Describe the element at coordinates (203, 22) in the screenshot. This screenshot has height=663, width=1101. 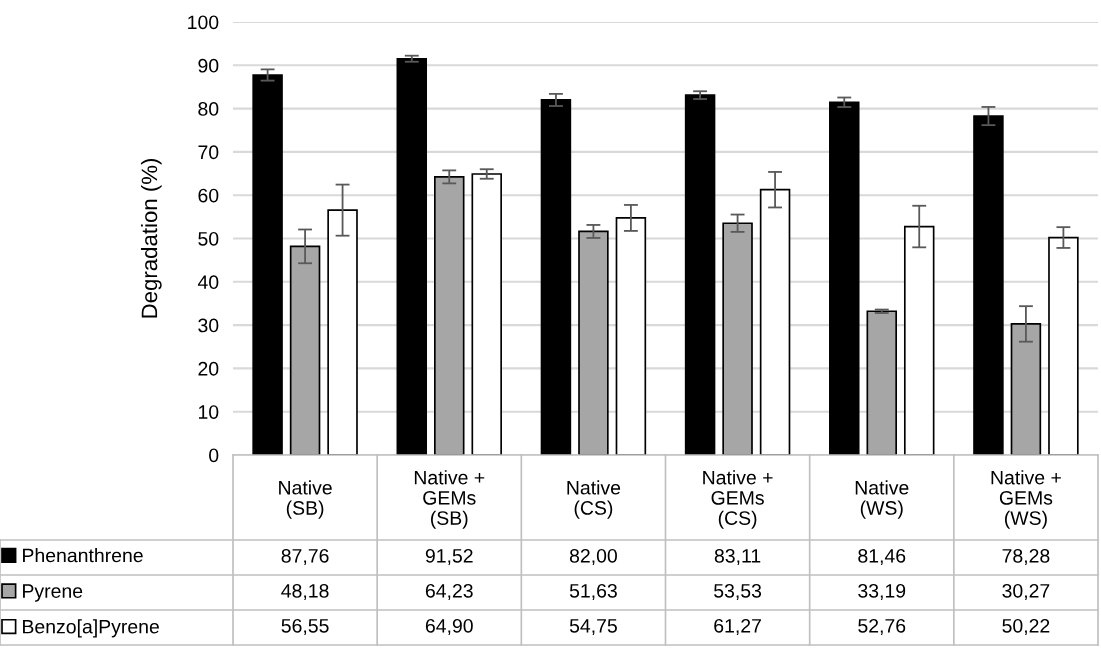
I see `y-tick-label: 100` at that location.